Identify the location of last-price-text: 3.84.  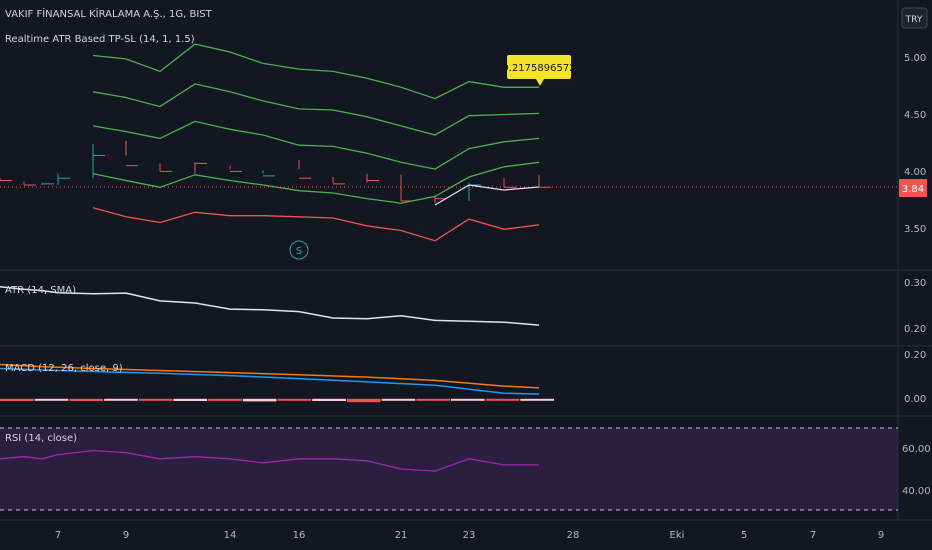
(913, 189).